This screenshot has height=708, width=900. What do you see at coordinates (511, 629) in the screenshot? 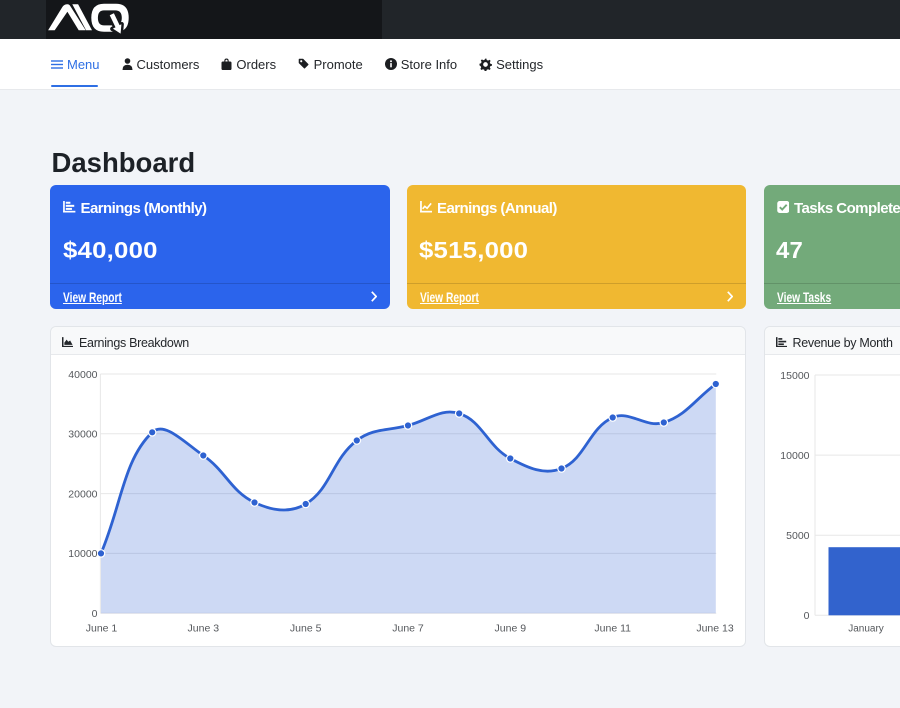
I see `svg-text: June 9` at bounding box center [511, 629].